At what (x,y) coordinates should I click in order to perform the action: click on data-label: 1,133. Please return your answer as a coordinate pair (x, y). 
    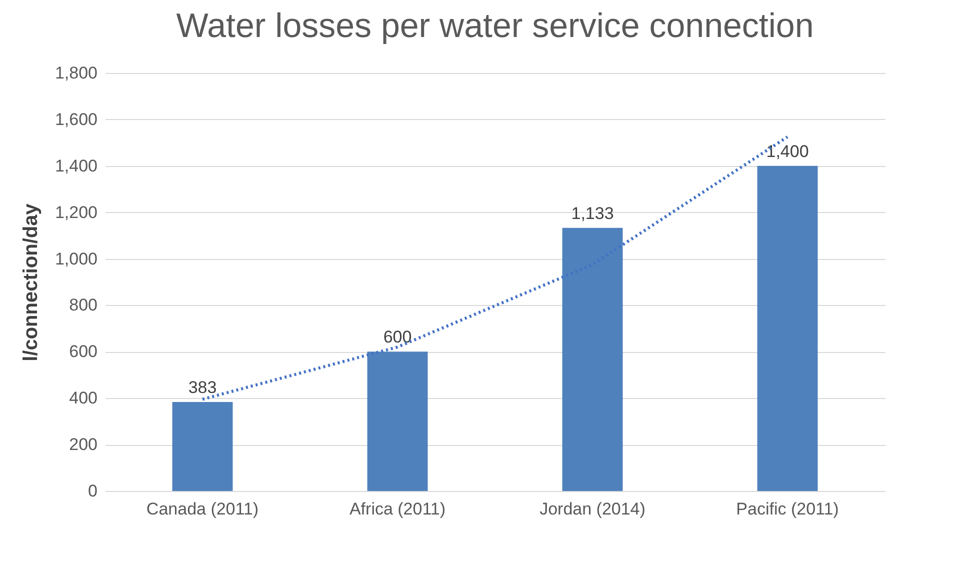
    Looking at the image, I should click on (592, 213).